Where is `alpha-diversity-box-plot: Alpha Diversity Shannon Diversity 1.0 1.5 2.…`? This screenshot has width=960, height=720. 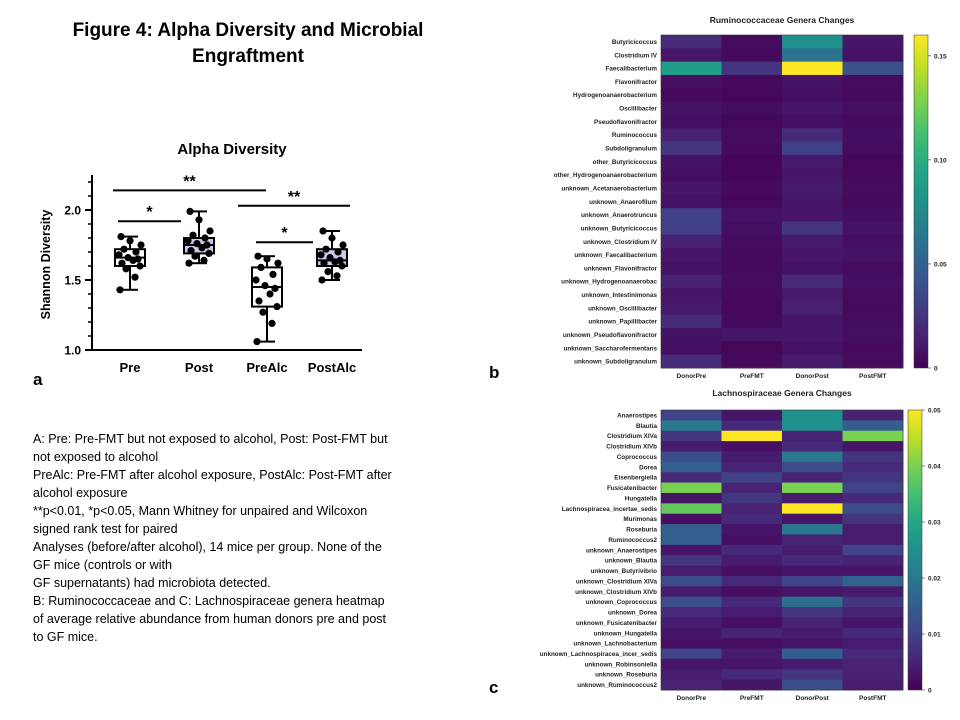
alpha-diversity-box-plot: Alpha Diversity Shannon Diversity 1.0 1.5 2.… is located at coordinates (200, 258).